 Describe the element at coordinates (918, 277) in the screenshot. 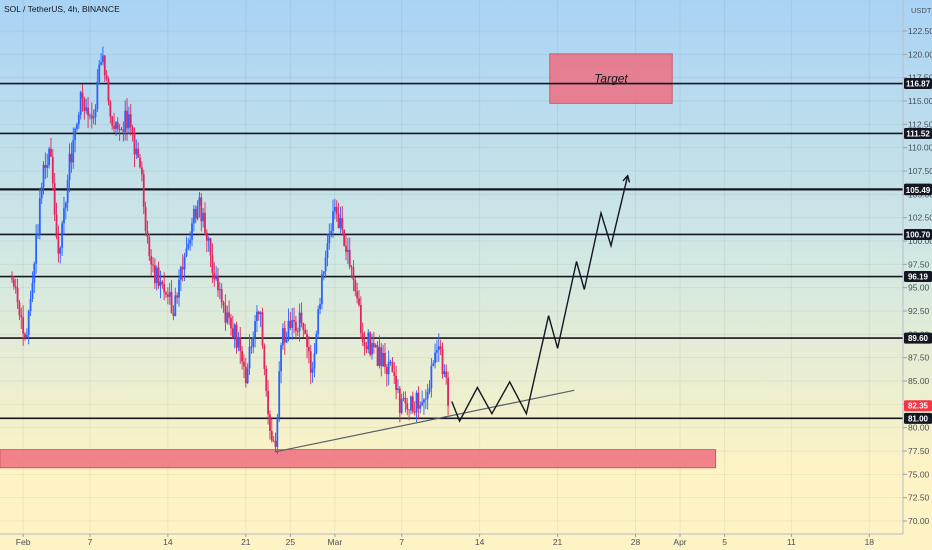

I see `level-price-tag: 96.19` at that location.